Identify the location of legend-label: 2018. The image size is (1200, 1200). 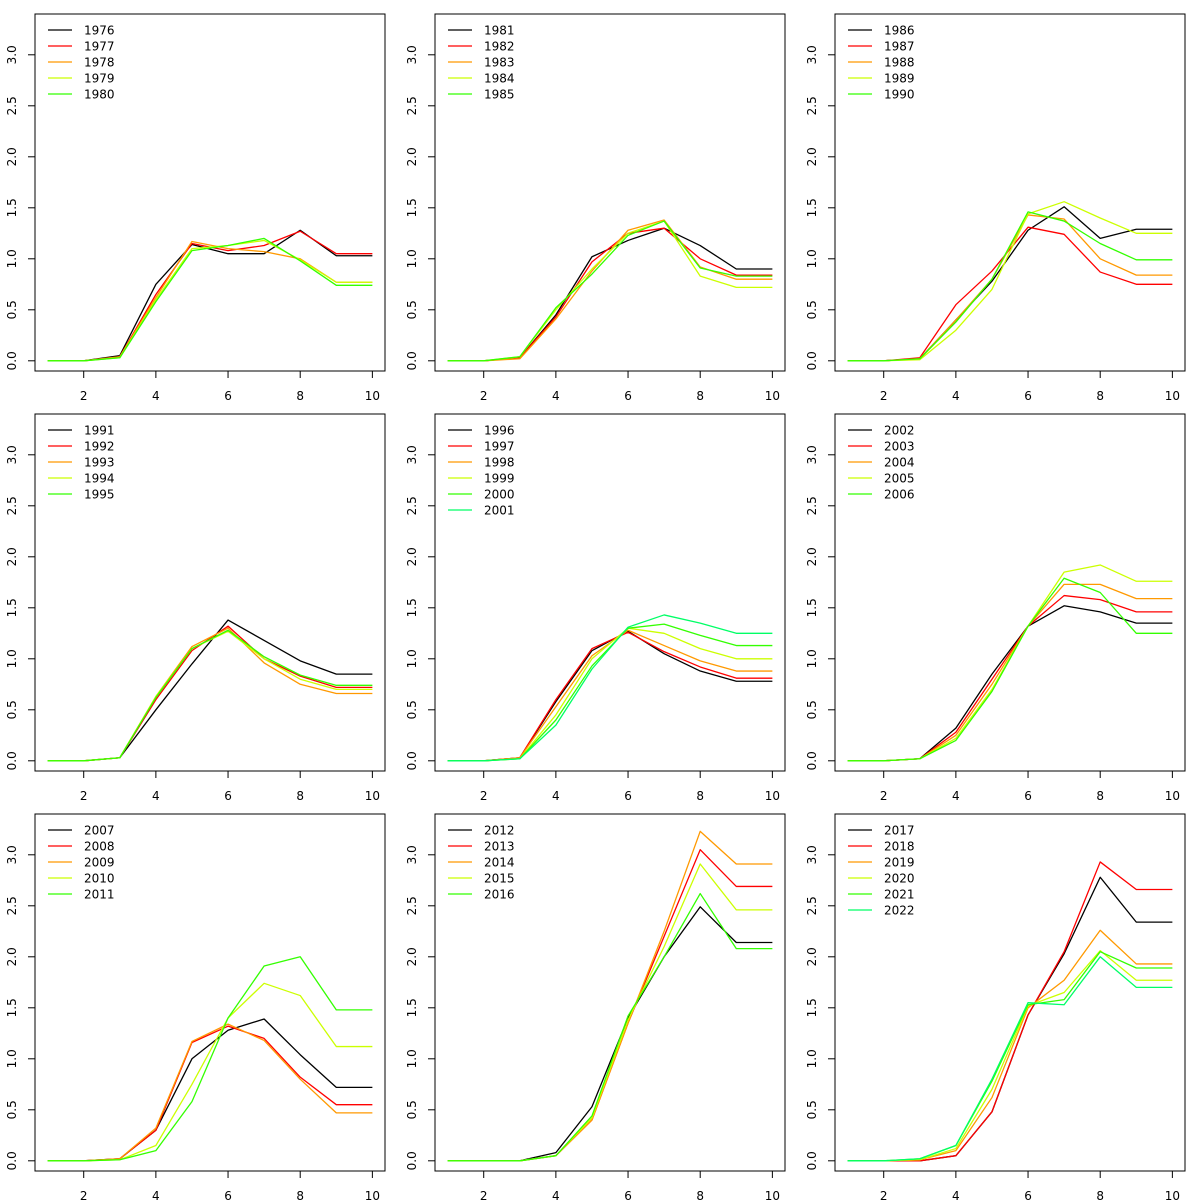
(899, 847).